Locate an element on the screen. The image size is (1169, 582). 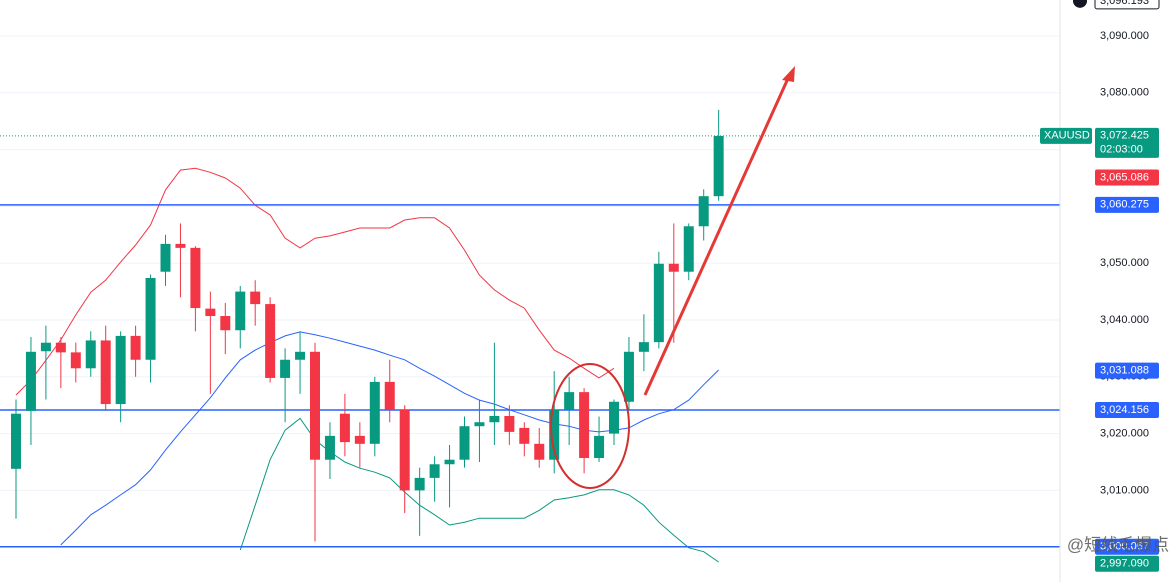
price-label: 3,096.193 is located at coordinates (1124, 3).